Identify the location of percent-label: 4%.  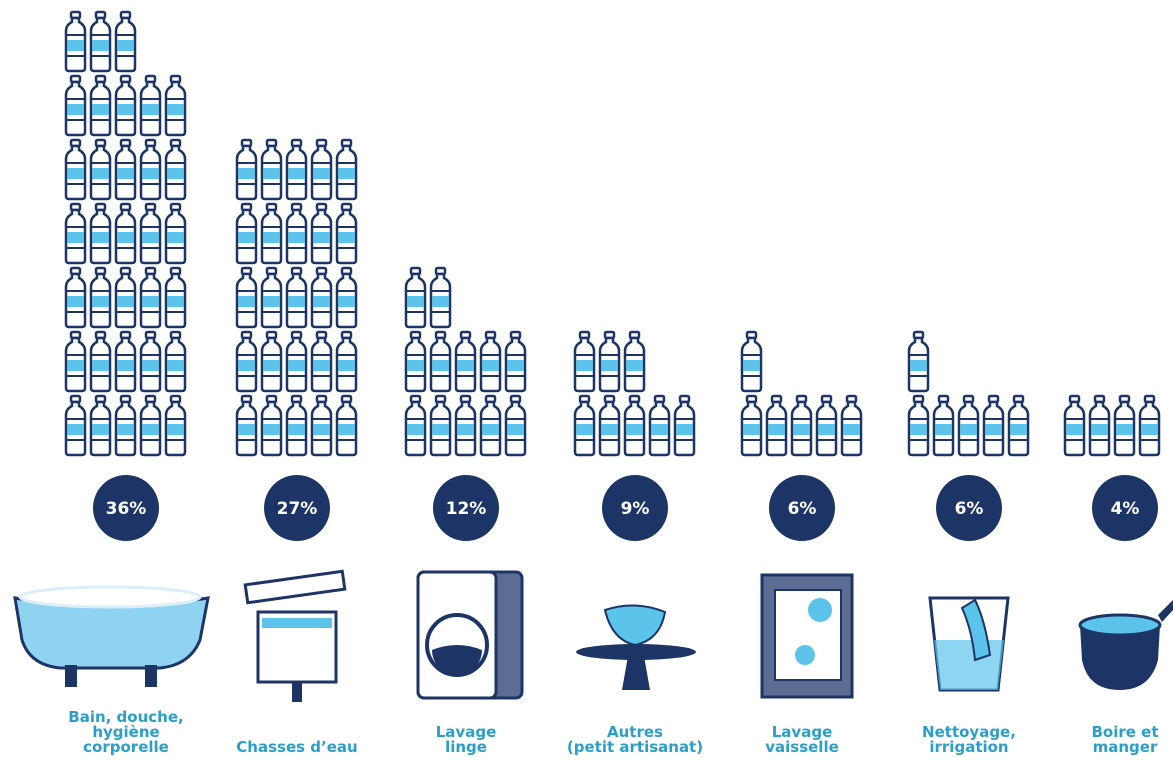
(1125, 509).